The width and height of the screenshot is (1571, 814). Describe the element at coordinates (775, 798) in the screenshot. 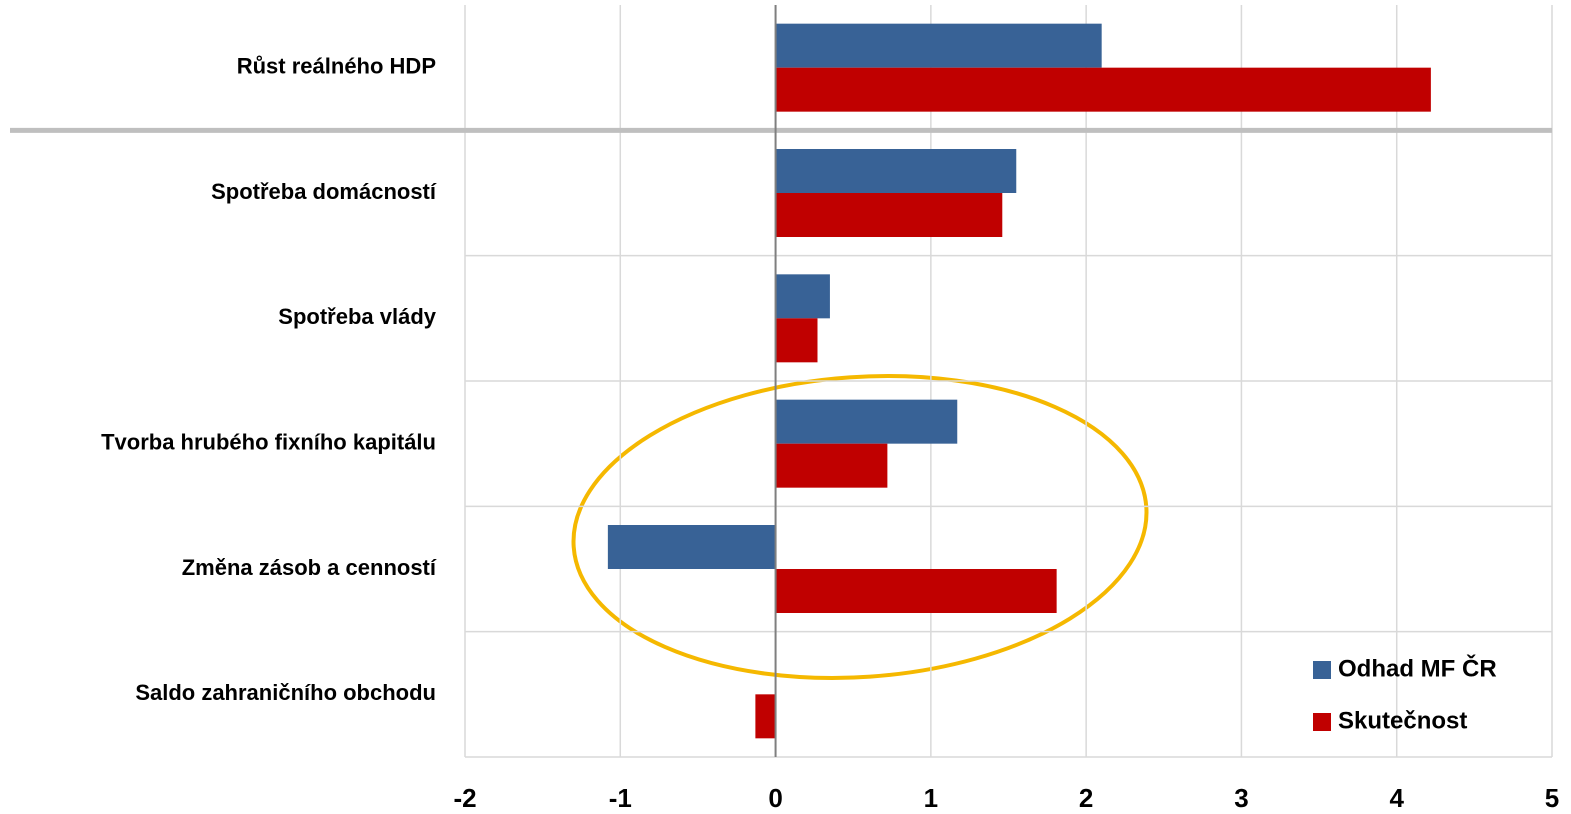

I see `x-tick-label: 0` at that location.